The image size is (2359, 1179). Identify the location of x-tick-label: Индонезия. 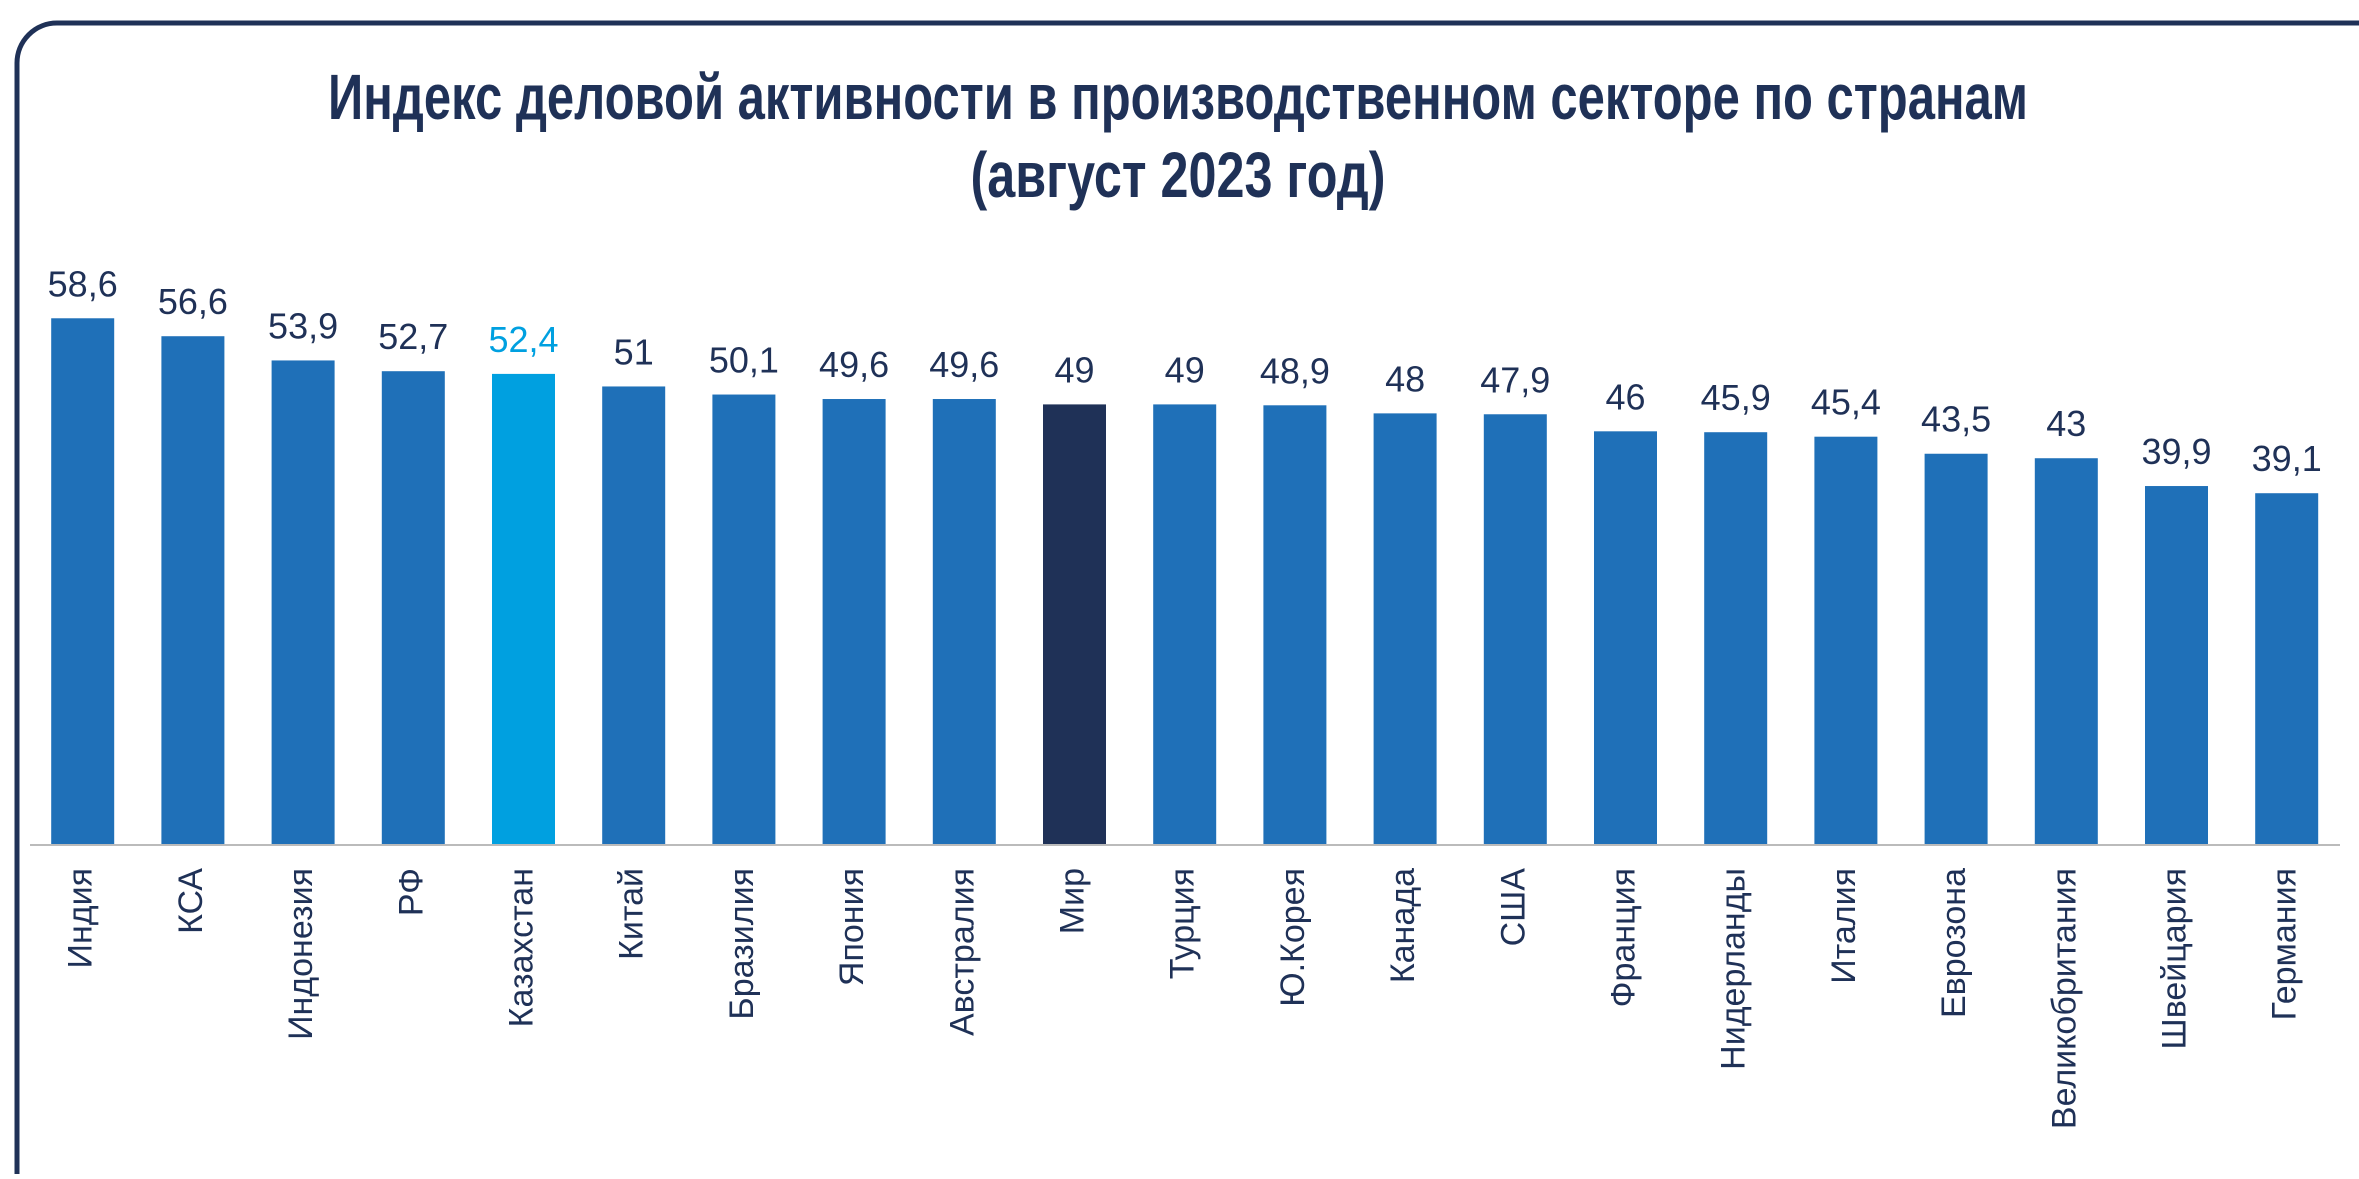
(301, 954).